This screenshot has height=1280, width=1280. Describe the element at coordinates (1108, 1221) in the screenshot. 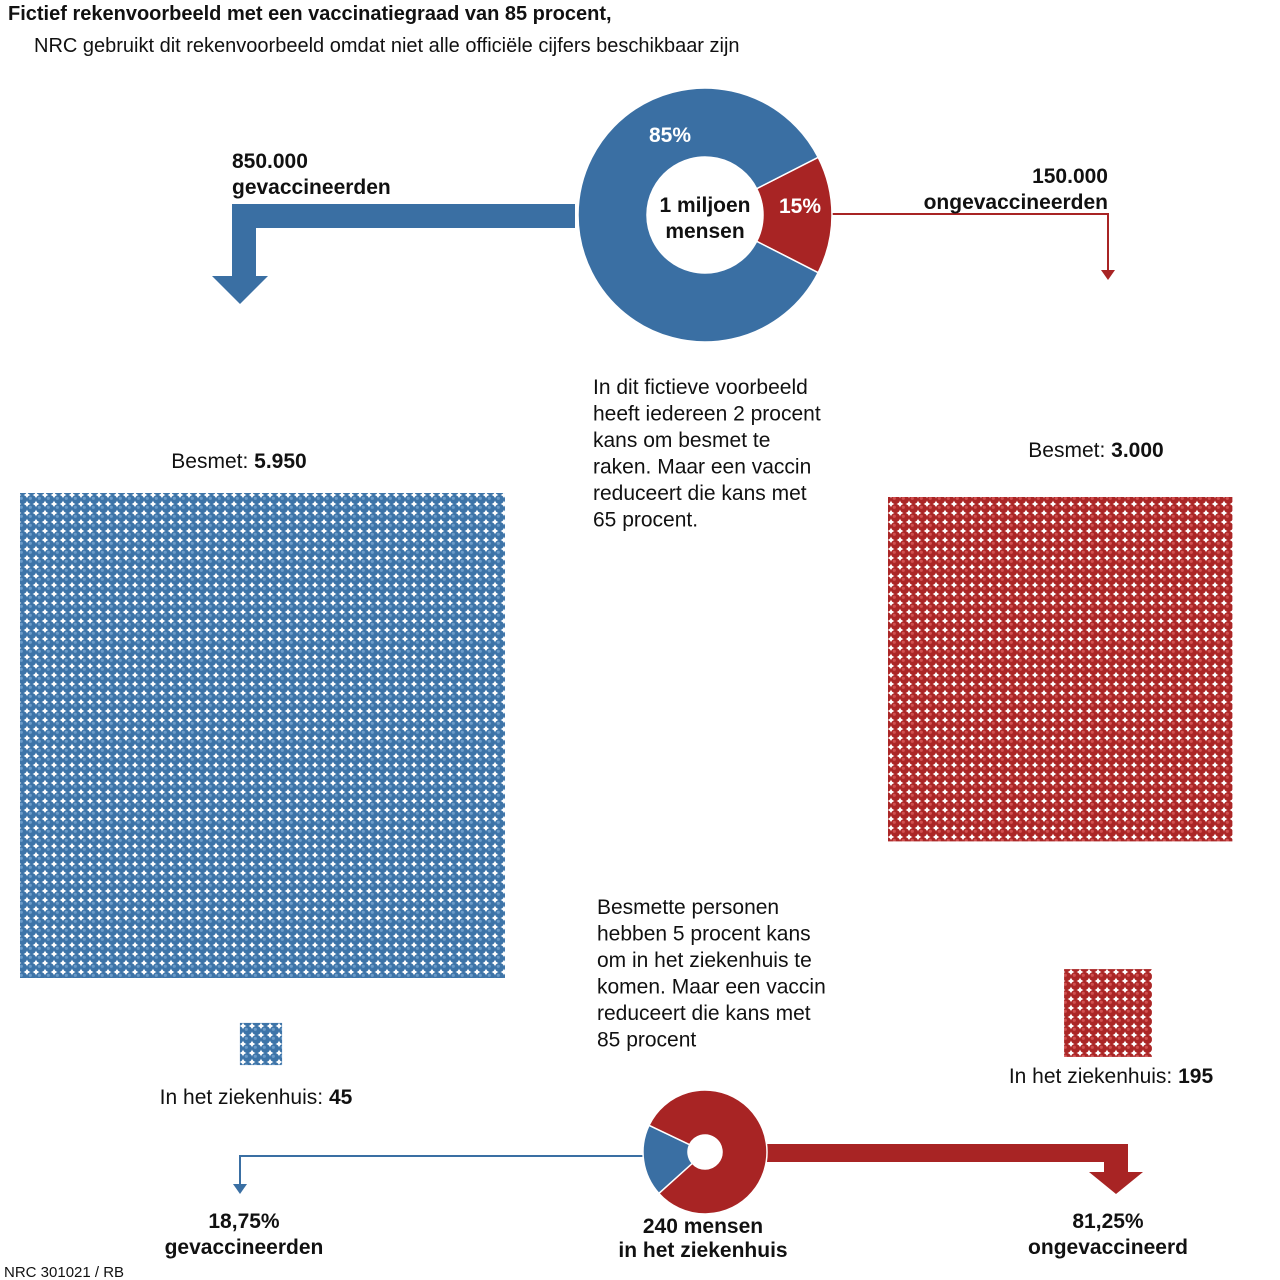

I see `share-label: 81,25%` at that location.